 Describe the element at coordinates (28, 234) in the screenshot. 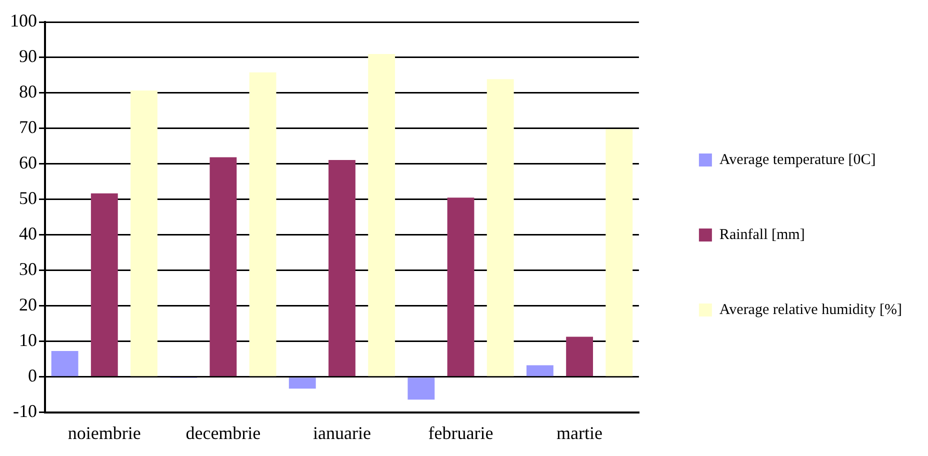

I see `y-tick-label: 40` at that location.